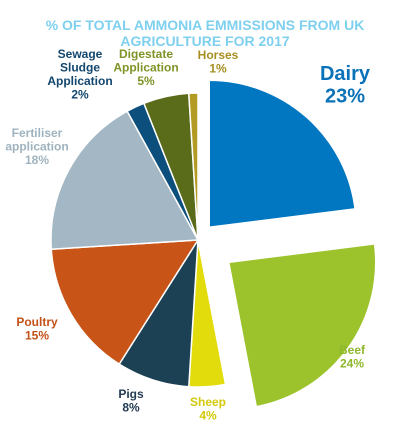 Image resolution: width=404 pixels, height=436 pixels. Describe the element at coordinates (37, 329) in the screenshot. I see `slice-label-poultry: Poultry 15%` at that location.